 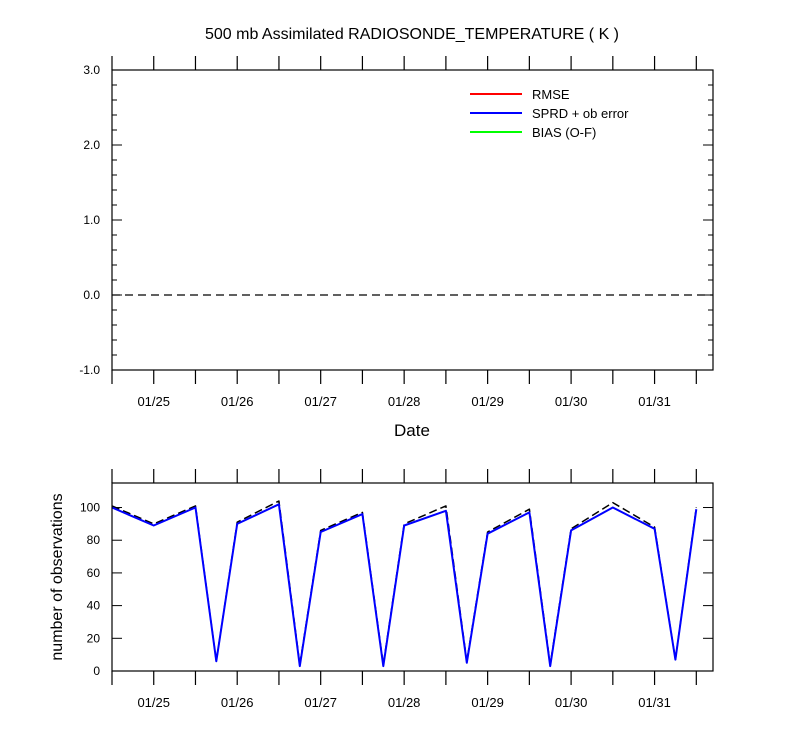 I want to click on top-y-tick-labels: -1.0 0.0 1.0 2.0 3.0, so click(x=89, y=220).